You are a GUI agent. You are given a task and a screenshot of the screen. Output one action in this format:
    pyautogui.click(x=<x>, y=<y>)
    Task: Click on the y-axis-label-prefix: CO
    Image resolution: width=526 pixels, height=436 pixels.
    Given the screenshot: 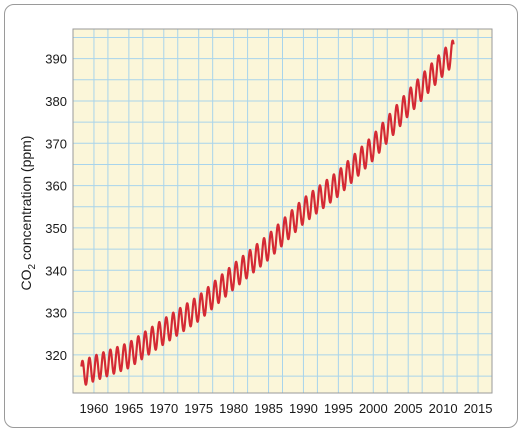 What is the action you would take?
    pyautogui.click(x=26, y=279)
    